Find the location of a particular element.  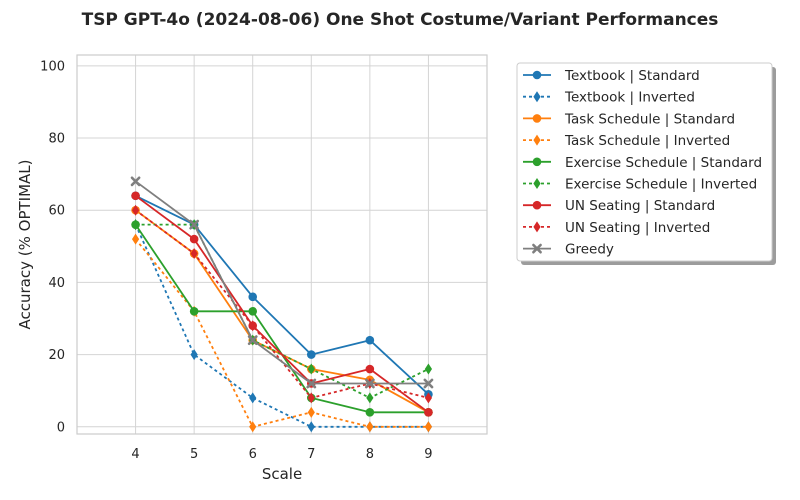

legend-label: Task Schedule | Inverted is located at coordinates (647, 141).